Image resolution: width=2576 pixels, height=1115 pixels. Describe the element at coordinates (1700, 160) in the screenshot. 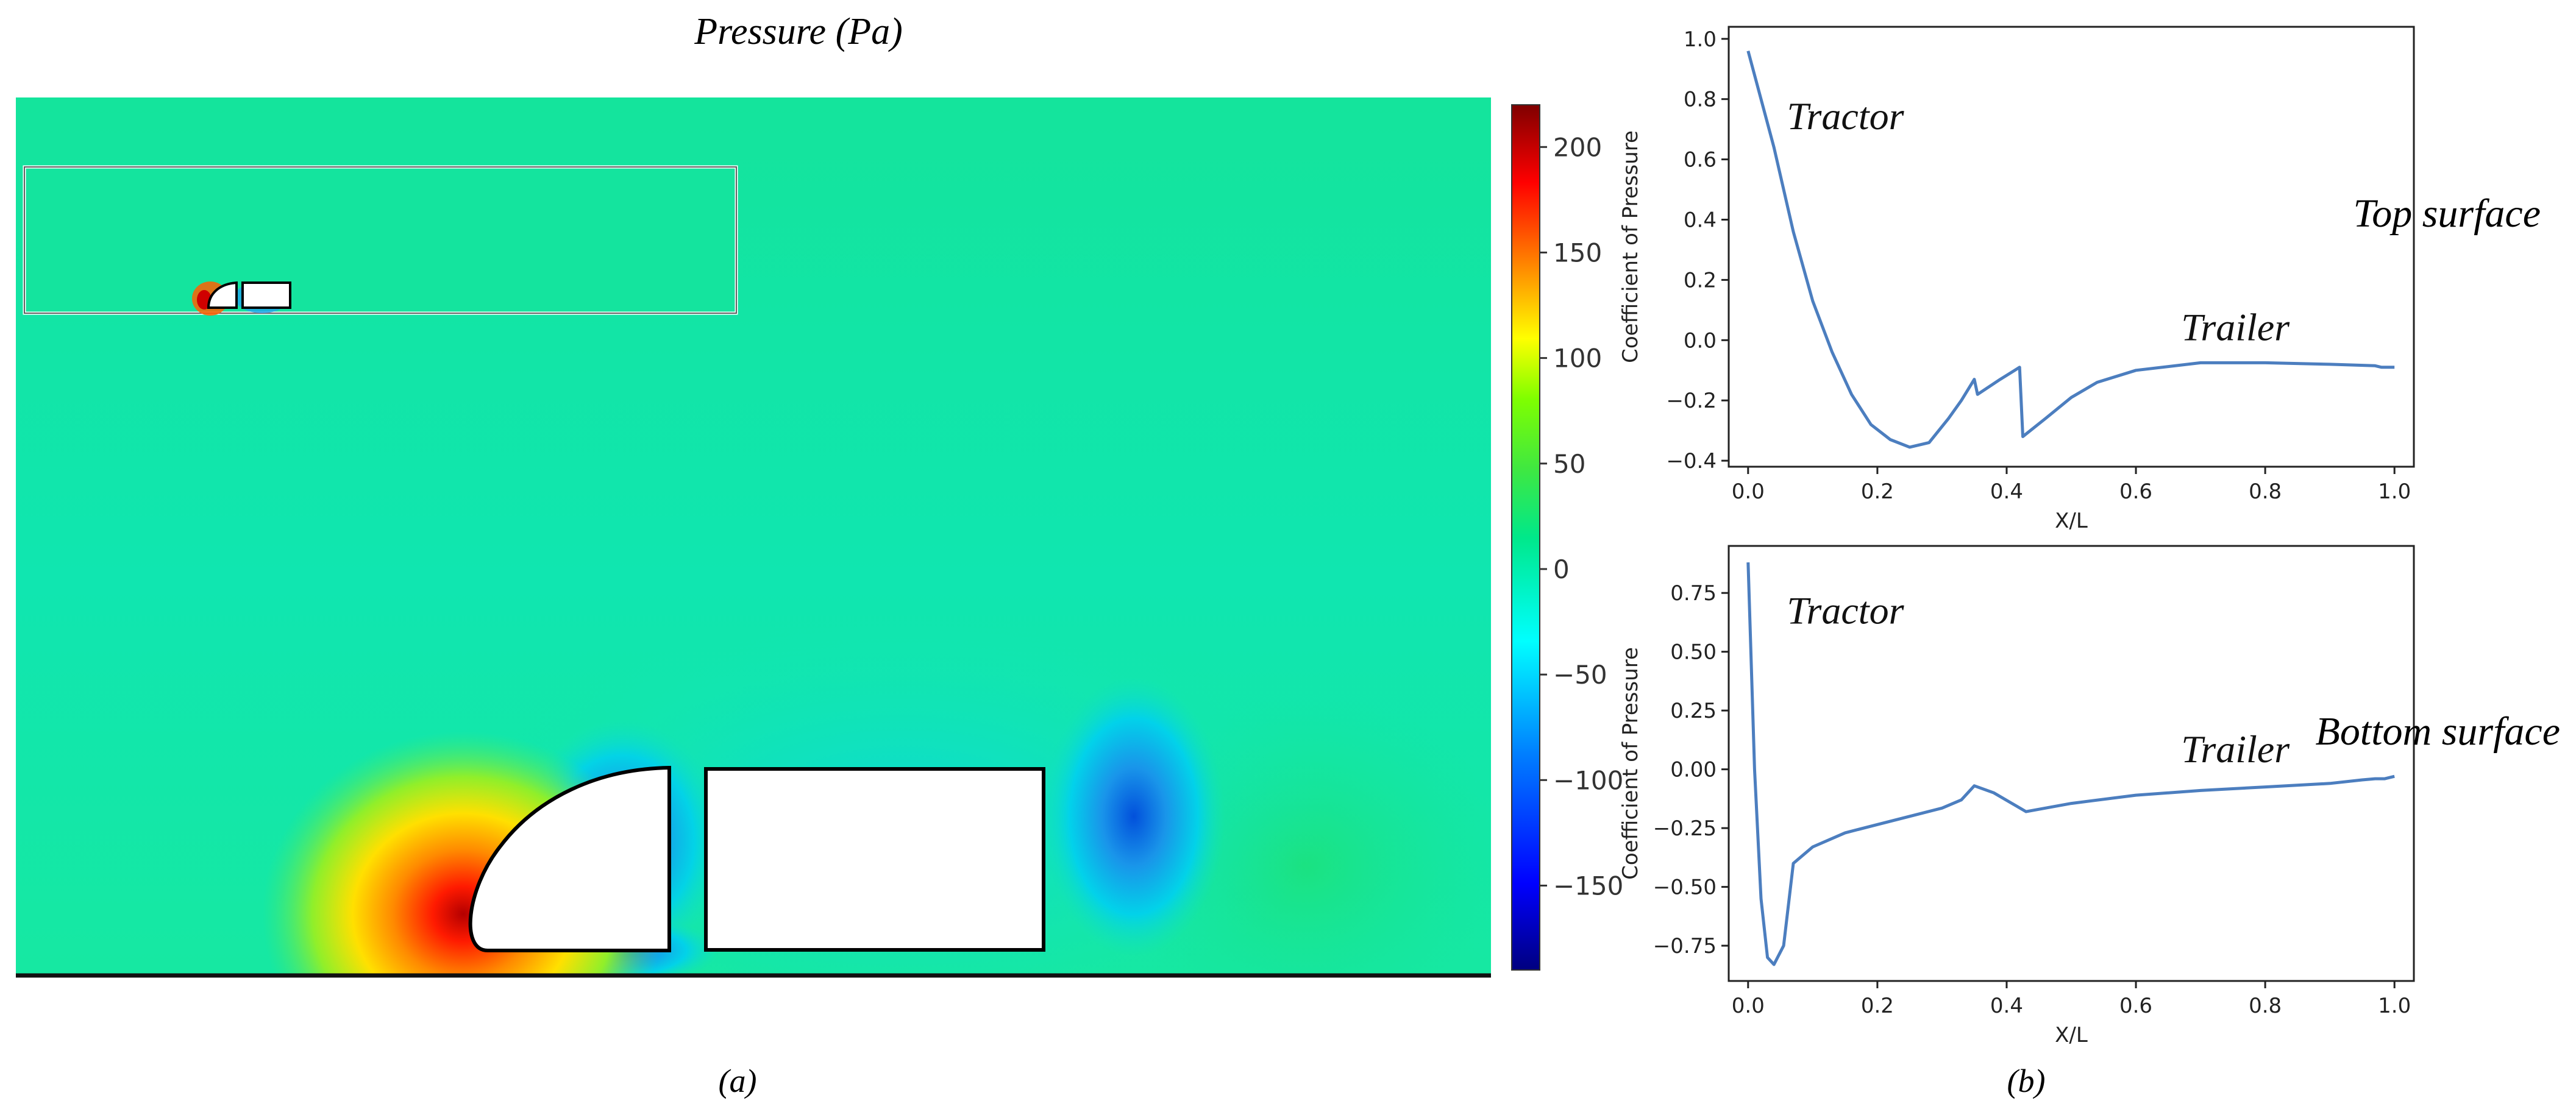

I see `y-tick-label: 0.6` at that location.